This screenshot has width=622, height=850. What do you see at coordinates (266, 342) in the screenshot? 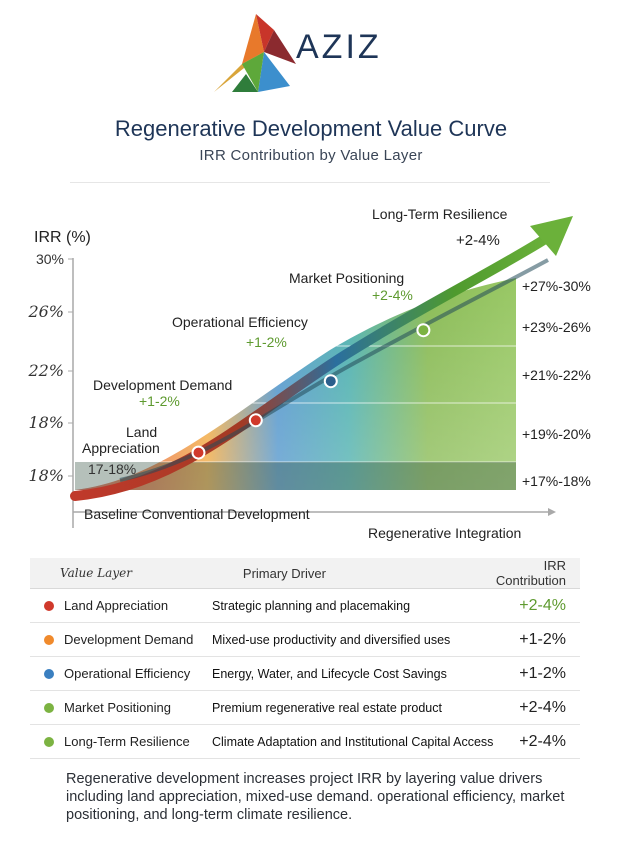
I see `label-operational-value: +1-2%` at bounding box center [266, 342].